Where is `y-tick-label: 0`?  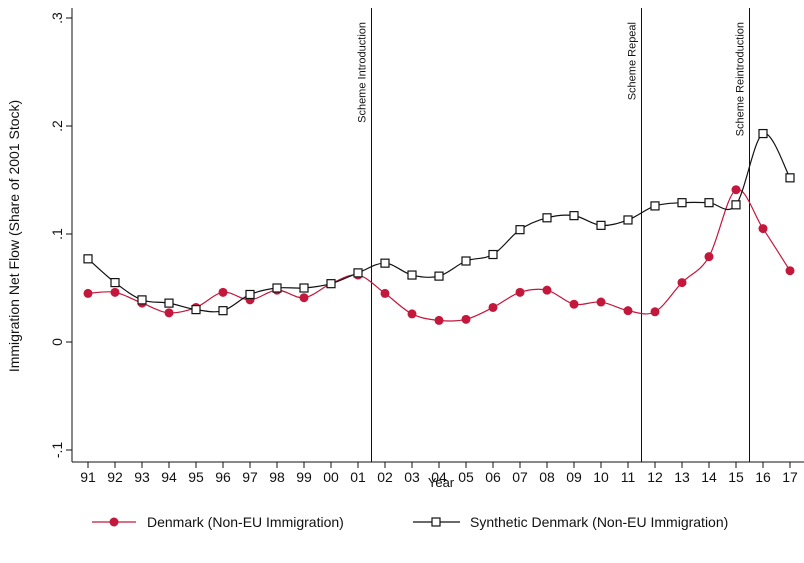
y-tick-label: 0 is located at coordinates (57, 342).